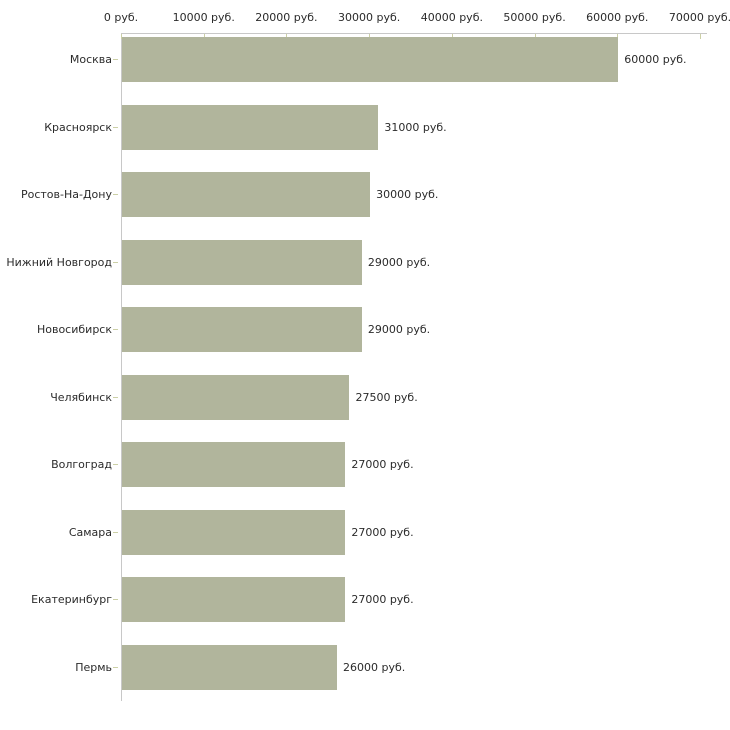 This screenshot has width=730, height=730. Describe the element at coordinates (90, 59) in the screenshot. I see `category-label: Москва` at that location.